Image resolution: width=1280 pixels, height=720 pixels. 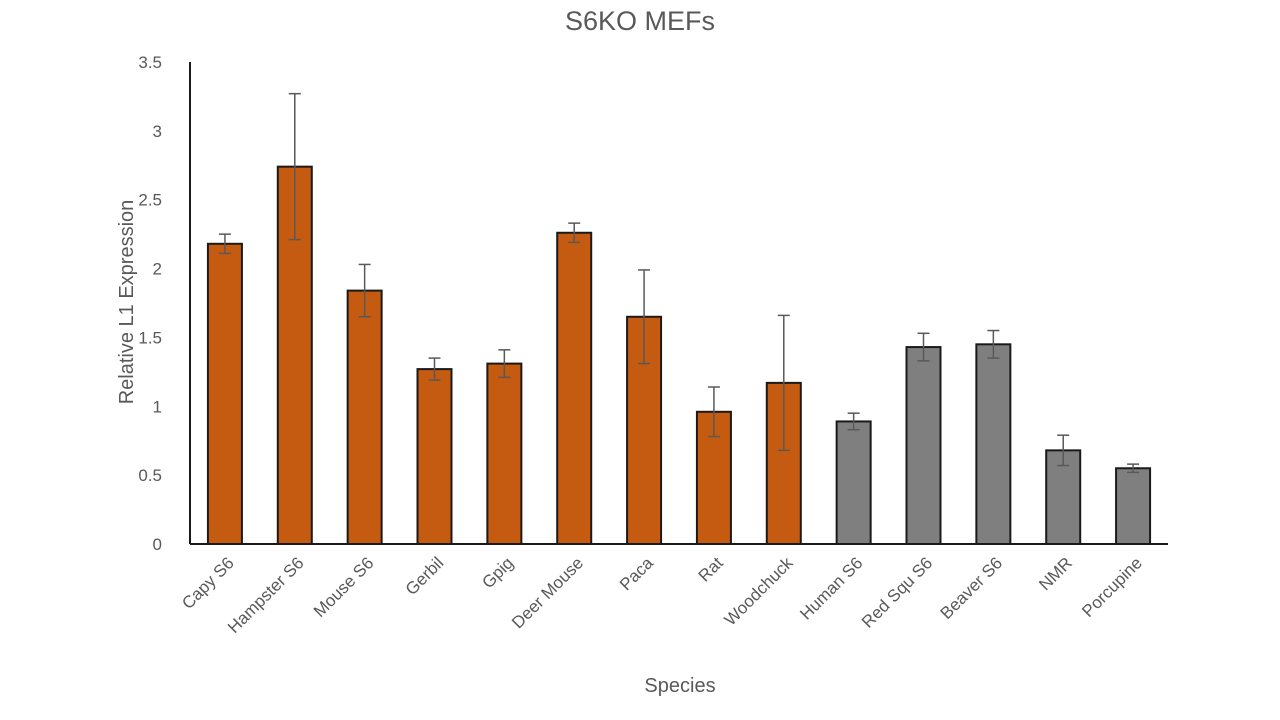 I want to click on x-tick-label: NMR, so click(x=1055, y=573).